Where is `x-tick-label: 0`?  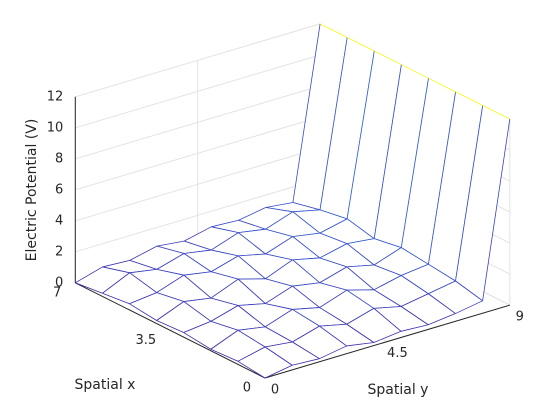 x-tick-label: 0 is located at coordinates (247, 388).